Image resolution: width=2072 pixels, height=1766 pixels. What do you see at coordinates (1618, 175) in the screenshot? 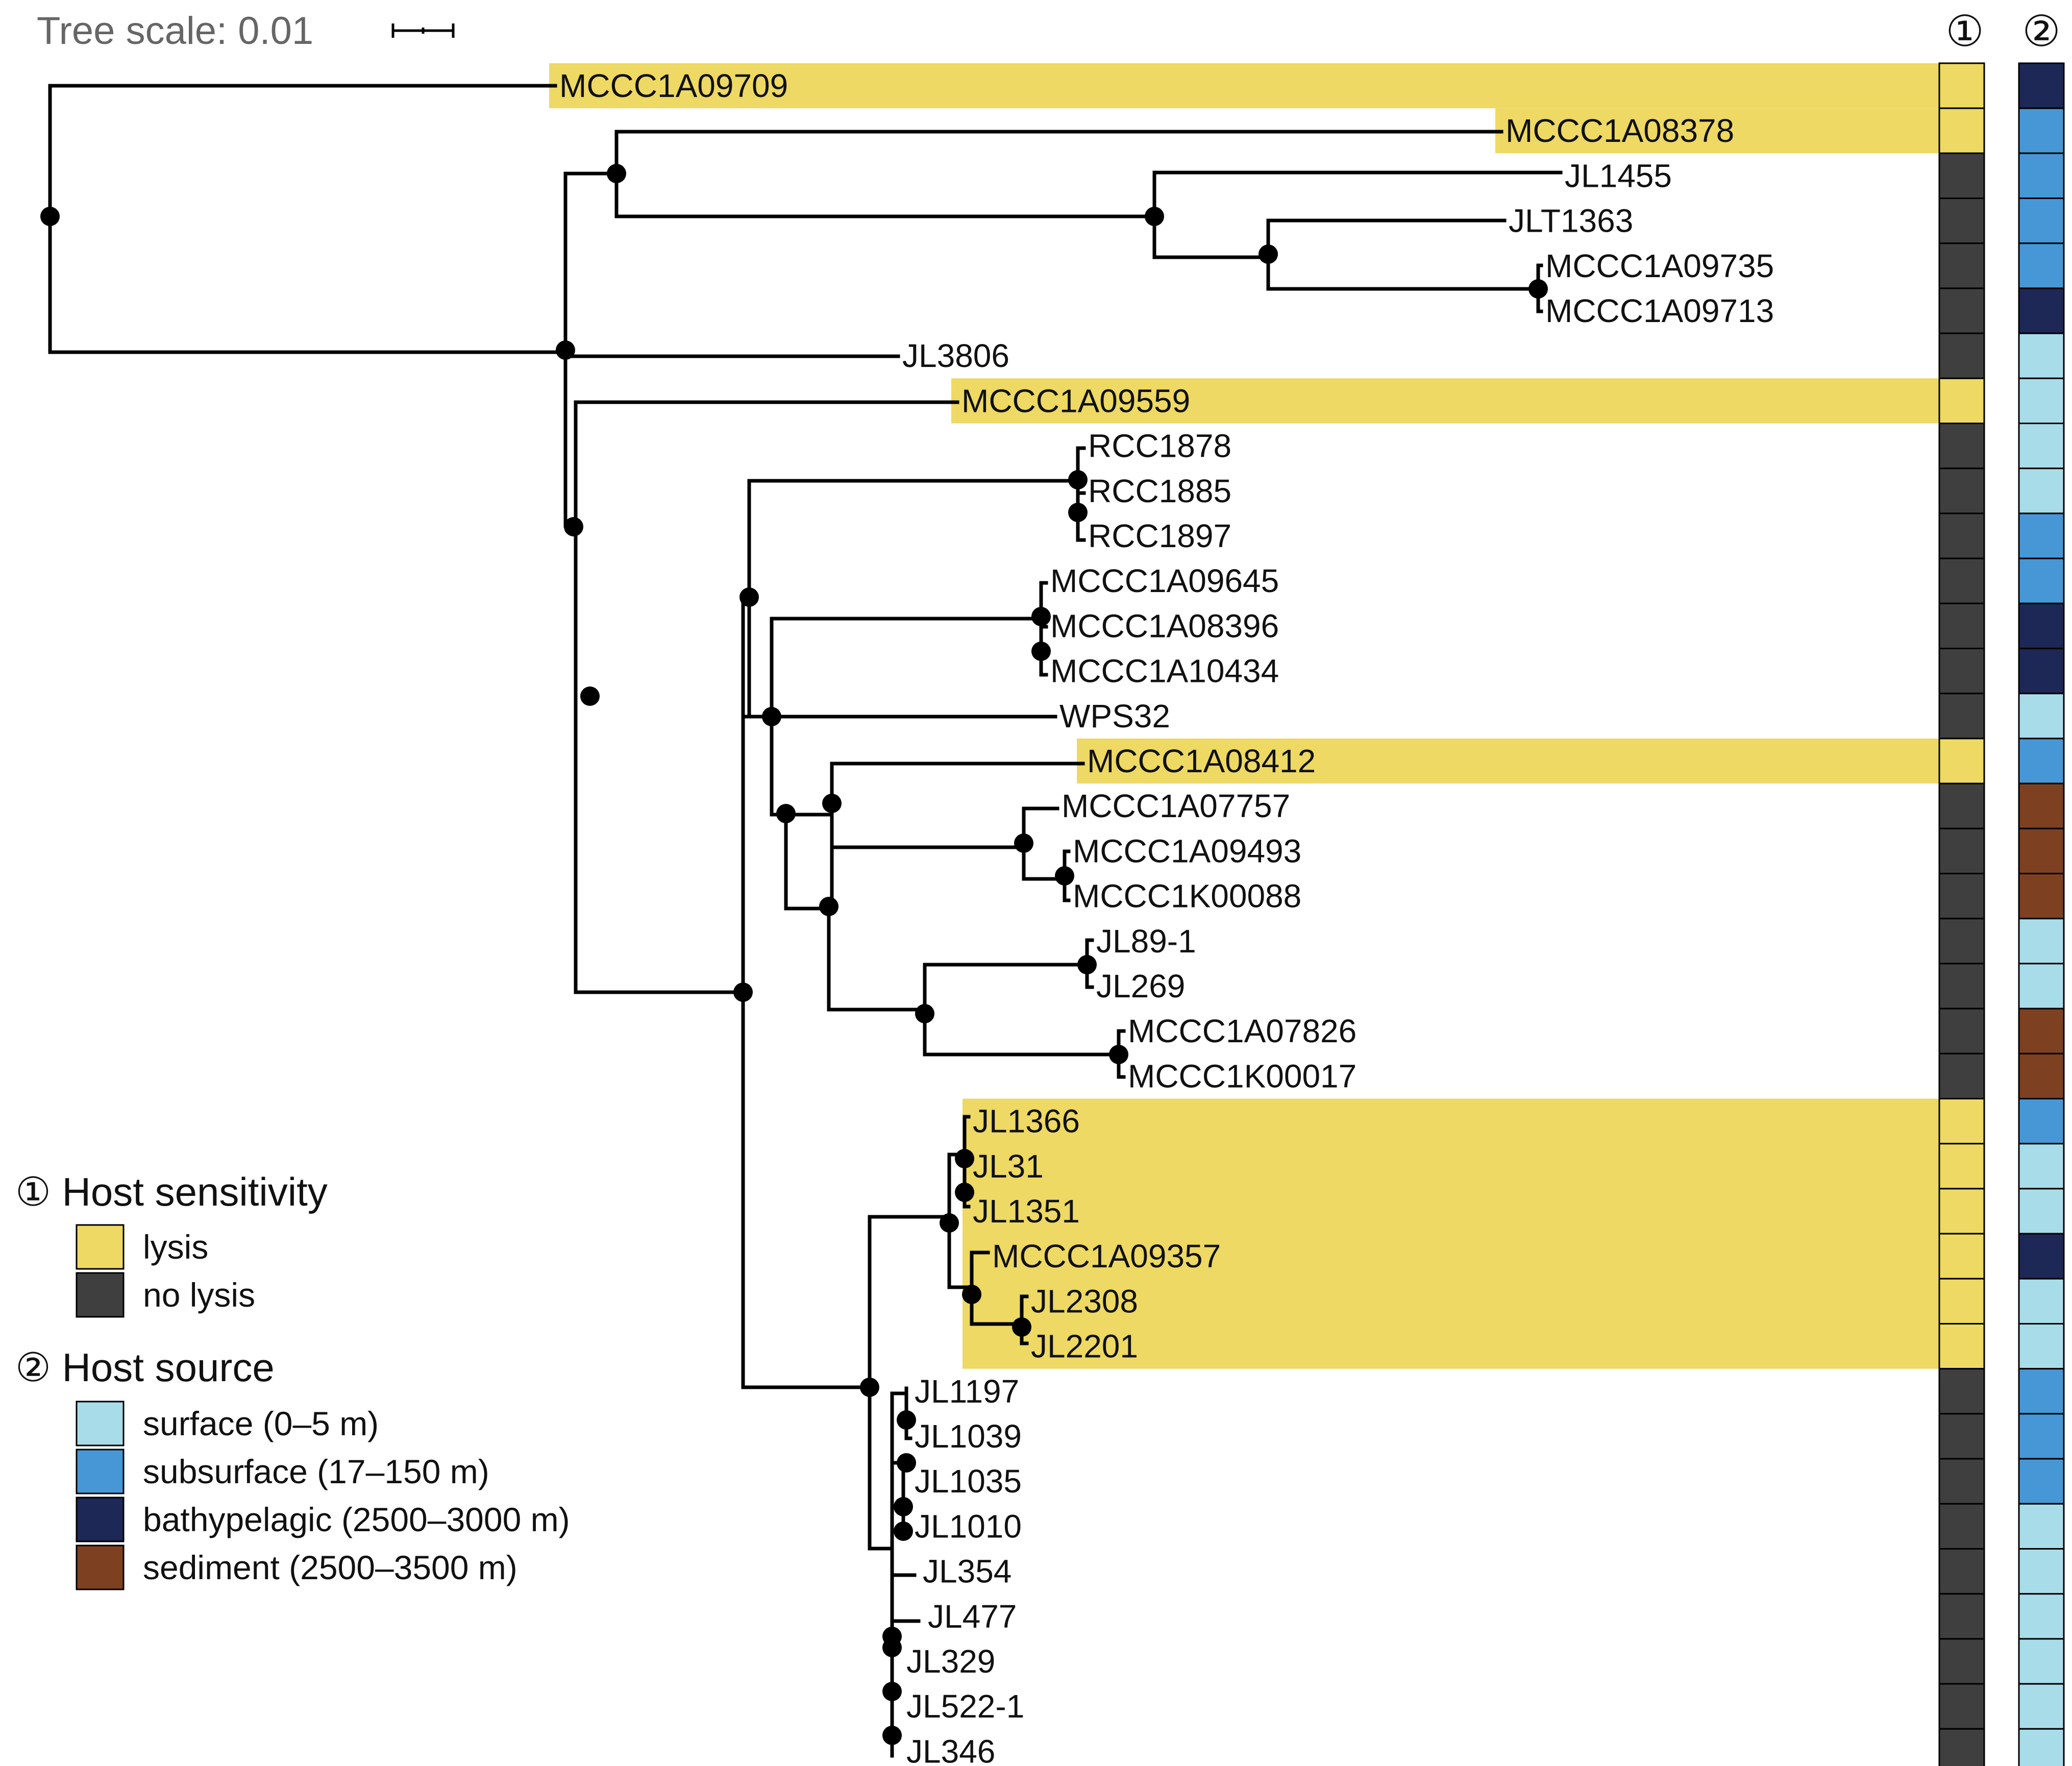
I see `taxon-label: JL1455` at bounding box center [1618, 175].